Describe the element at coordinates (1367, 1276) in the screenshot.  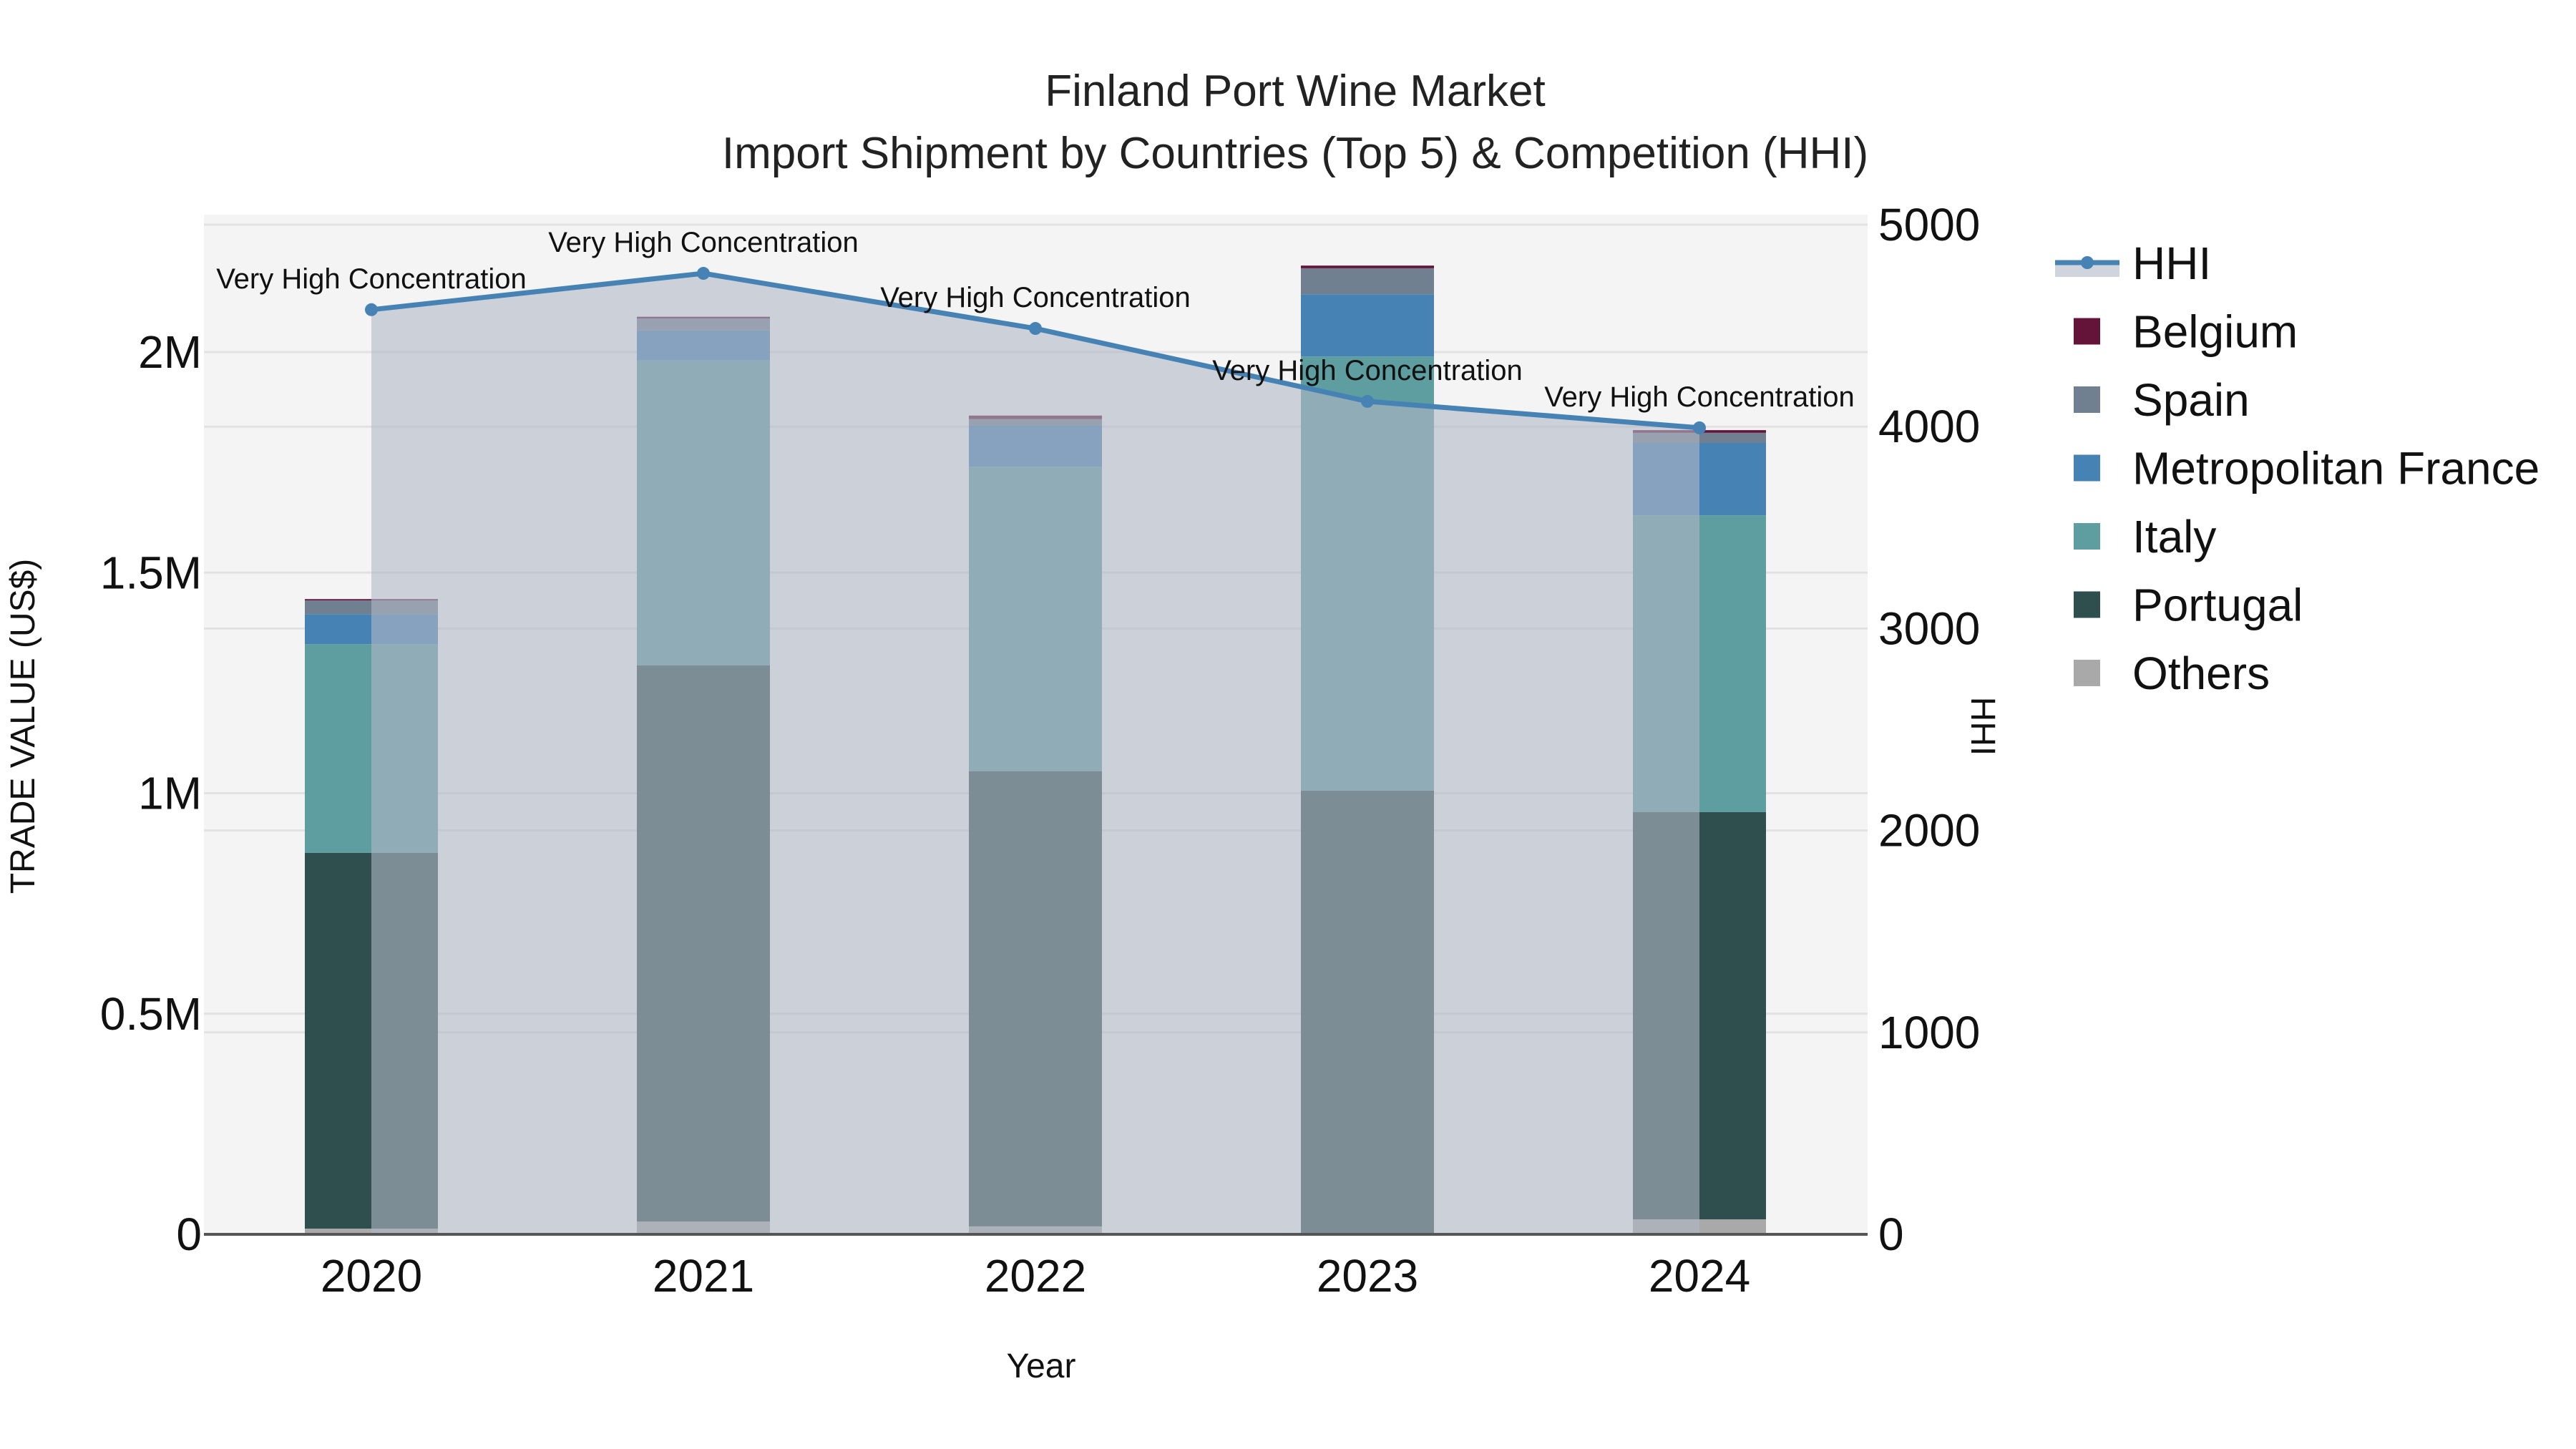
I see `x-tick-label: 2023` at that location.